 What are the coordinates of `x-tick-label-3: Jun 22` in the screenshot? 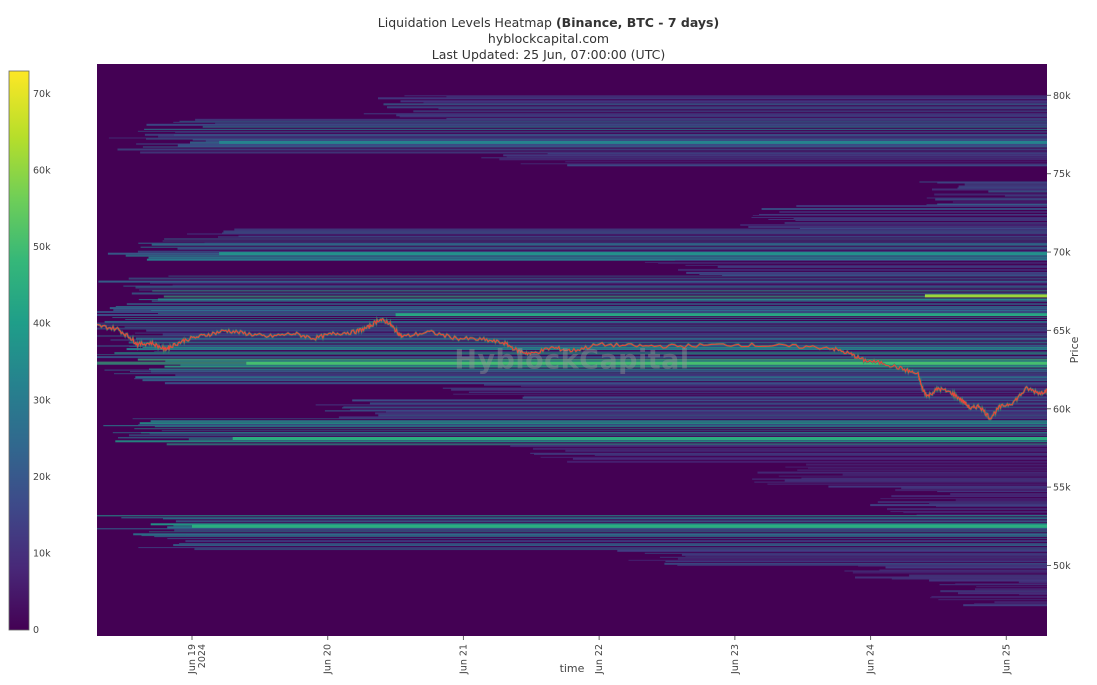 It's located at (599, 659).